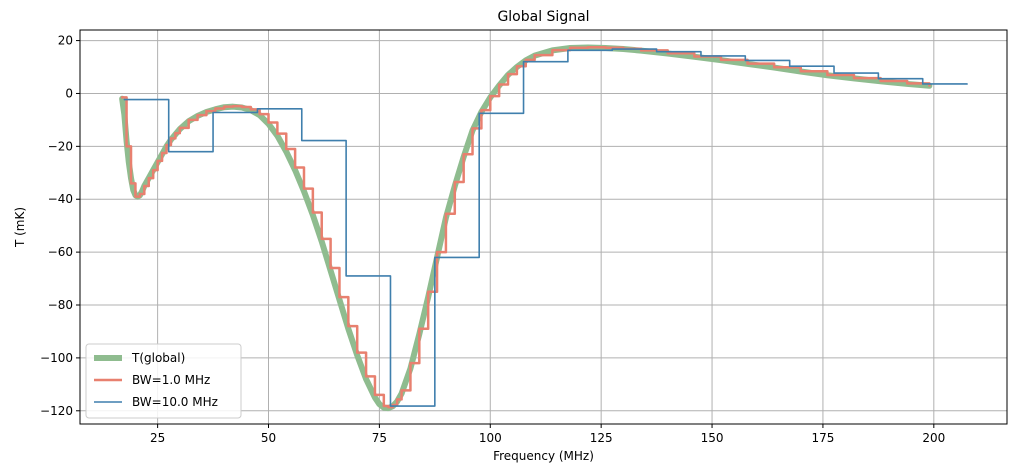 Image resolution: width=1024 pixels, height=466 pixels. Describe the element at coordinates (601, 438) in the screenshot. I see `x-tick-label: 125` at that location.